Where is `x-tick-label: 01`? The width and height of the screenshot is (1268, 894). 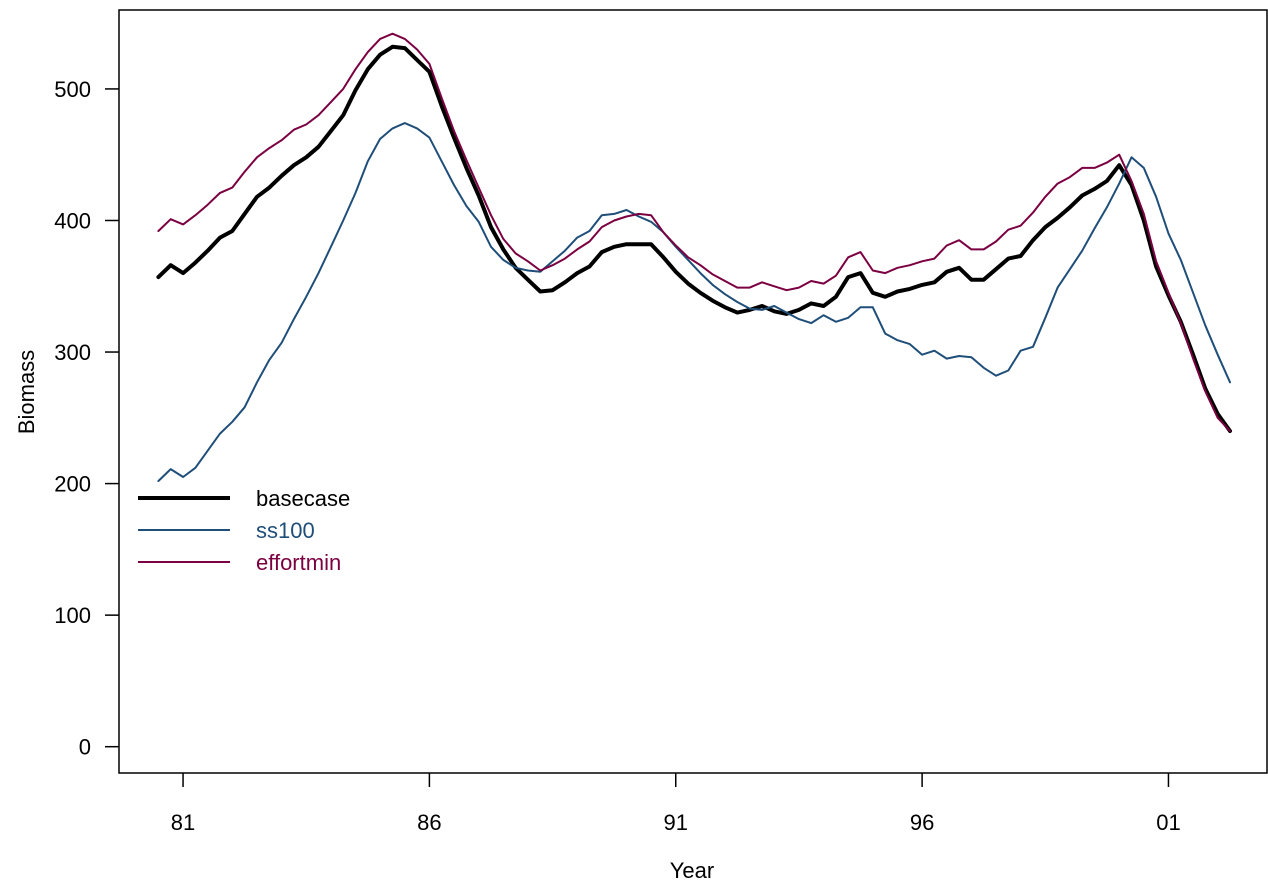 x-tick-label: 01 is located at coordinates (1168, 822).